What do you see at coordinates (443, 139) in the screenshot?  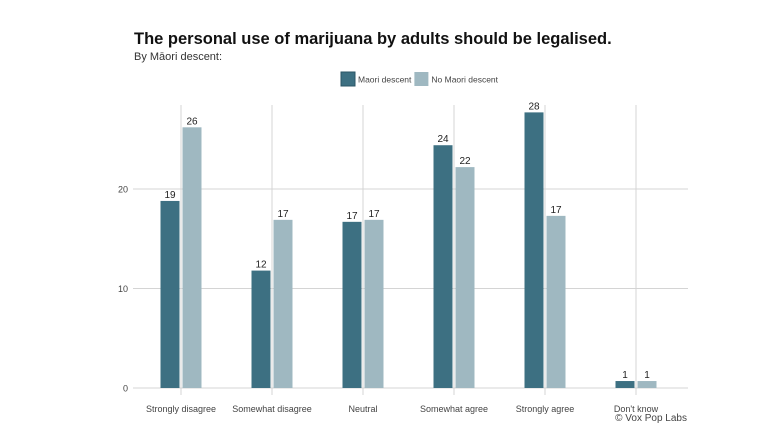 I see `data-label: 24` at bounding box center [443, 139].